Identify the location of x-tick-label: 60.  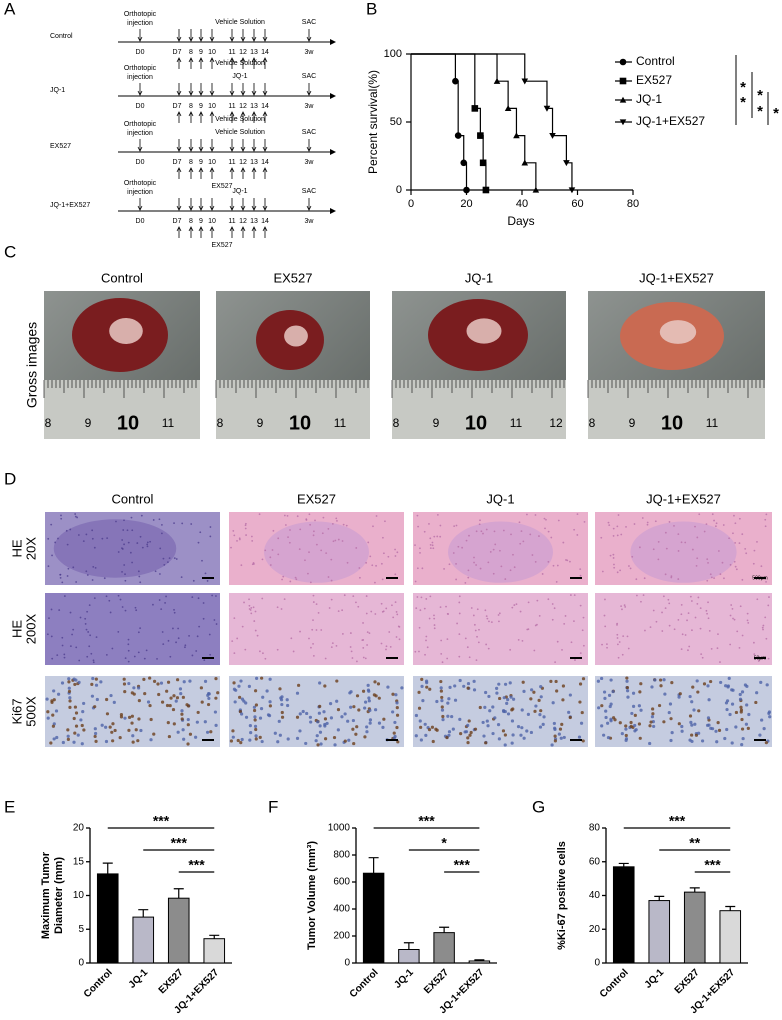
(577, 204).